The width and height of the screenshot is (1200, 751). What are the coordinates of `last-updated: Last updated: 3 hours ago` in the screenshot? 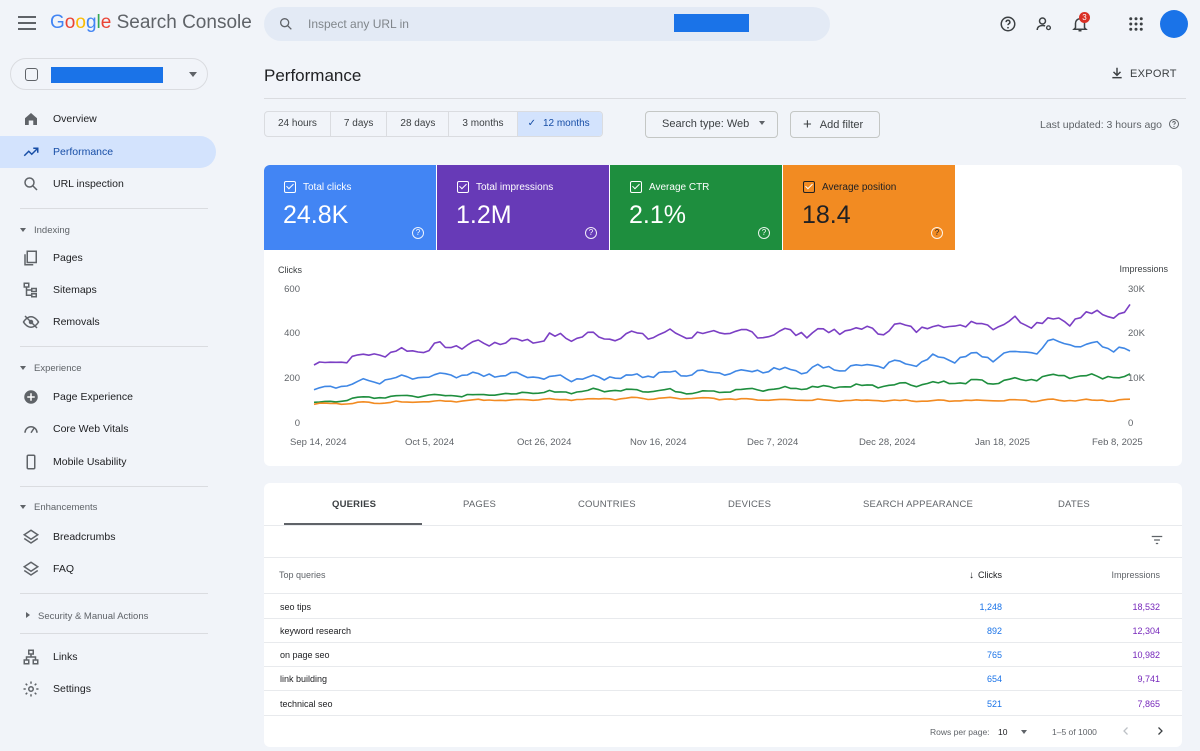 It's located at (1110, 124).